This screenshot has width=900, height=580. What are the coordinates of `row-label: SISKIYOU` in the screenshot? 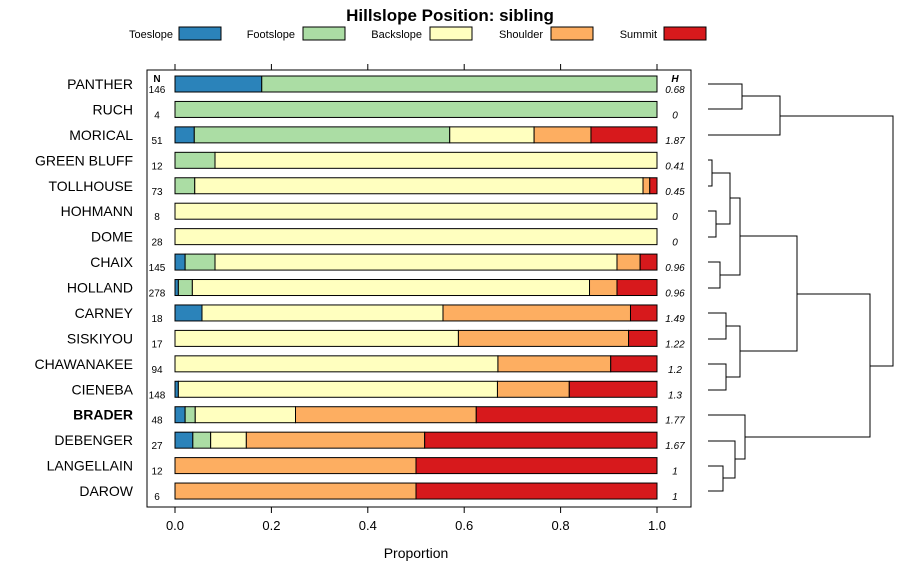 It's located at (100, 338).